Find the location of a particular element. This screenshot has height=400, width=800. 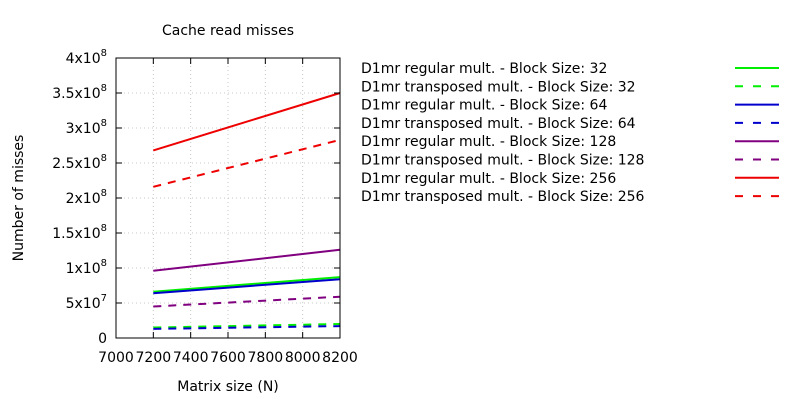

y-tick-label: 3.5x10⁸ is located at coordinates (79, 92).